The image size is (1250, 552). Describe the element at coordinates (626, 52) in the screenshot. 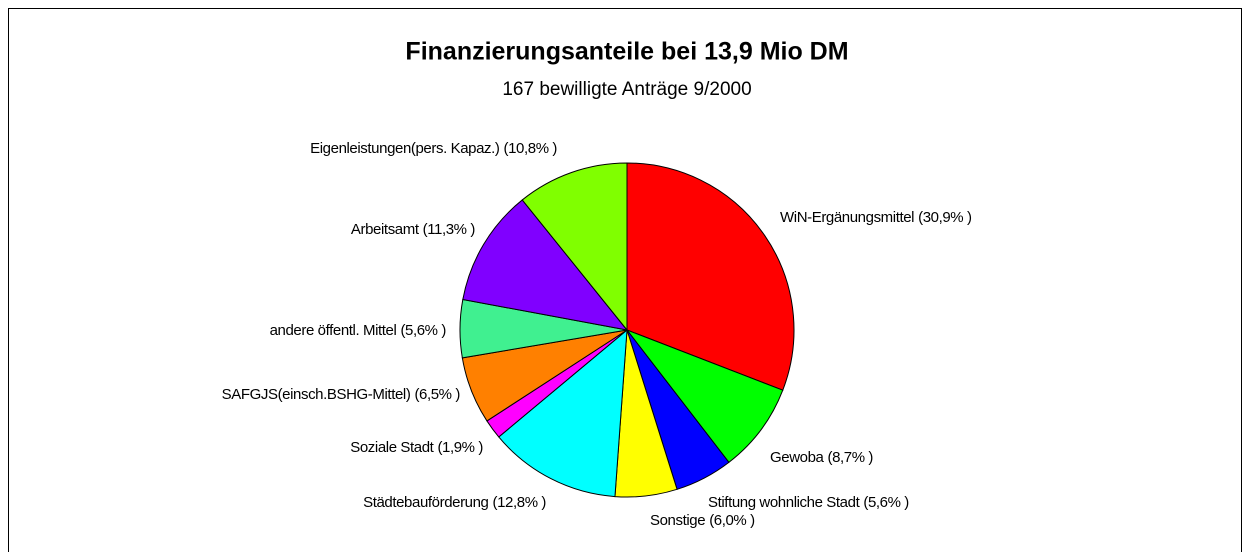

I see `chart-title: Finanzierungsanteile bei 13,9 Mio DM` at that location.